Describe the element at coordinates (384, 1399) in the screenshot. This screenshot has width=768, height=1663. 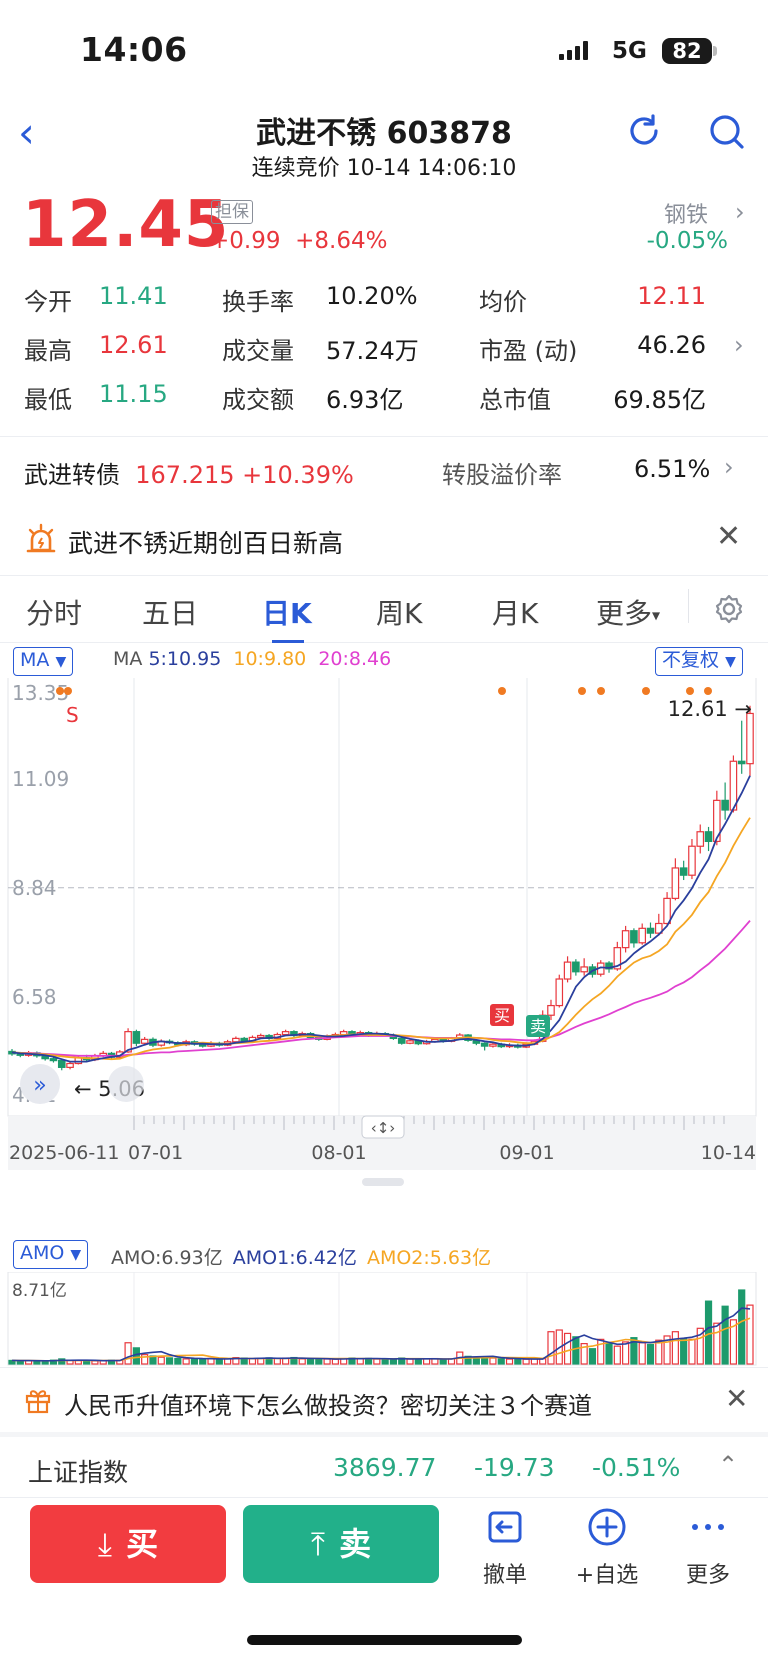
I see `promo-banner: 人民币升值环境下怎么做投资？密切关注３个赛道 ✕` at that location.